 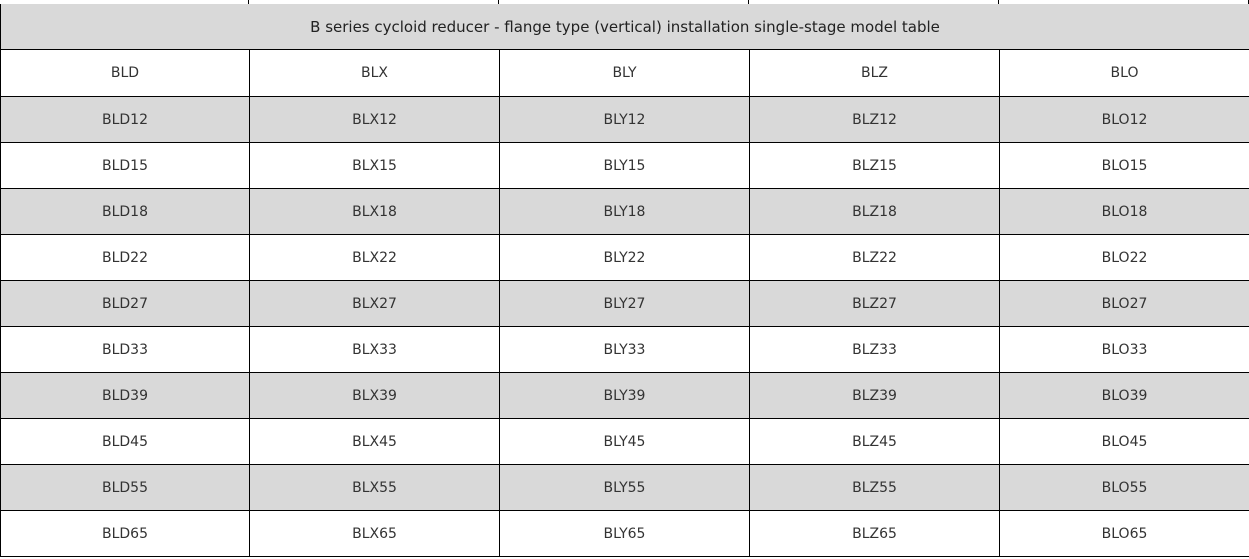 What do you see at coordinates (374, 349) in the screenshot?
I see `table-cell: BLX33` at bounding box center [374, 349].